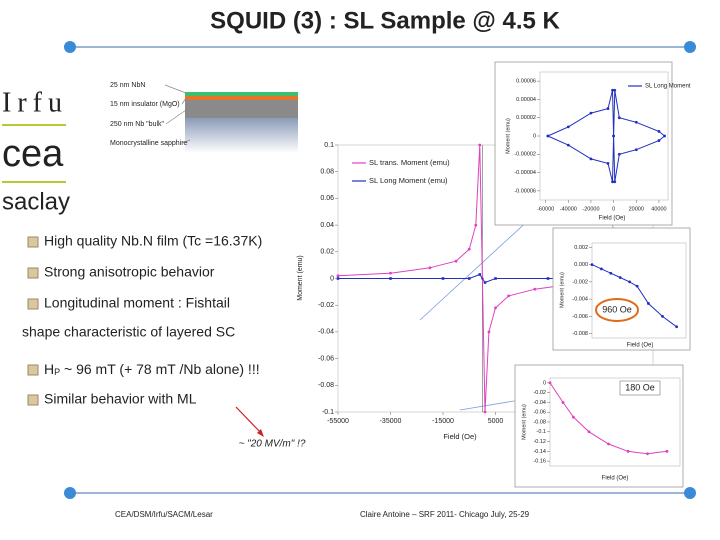 The height and width of the screenshot is (540, 720). What do you see at coordinates (526, 100) in the screenshot?
I see `y-tick-label: 0.00004` at bounding box center [526, 100].